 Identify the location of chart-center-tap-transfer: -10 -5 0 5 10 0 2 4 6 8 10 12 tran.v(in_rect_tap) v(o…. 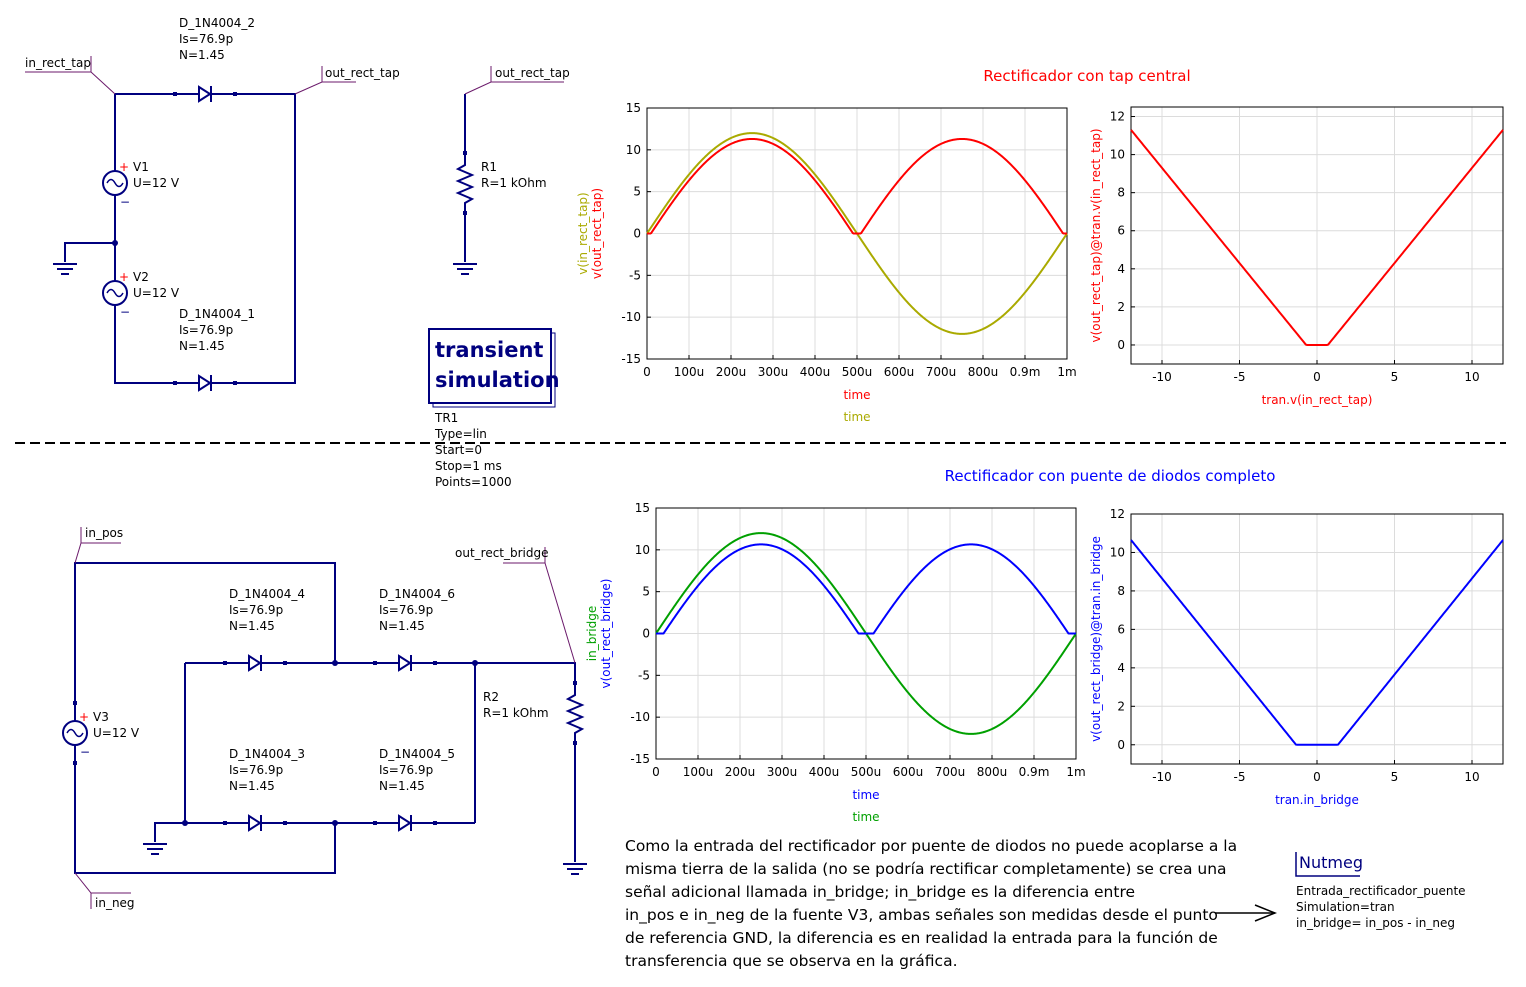
(1296, 256).